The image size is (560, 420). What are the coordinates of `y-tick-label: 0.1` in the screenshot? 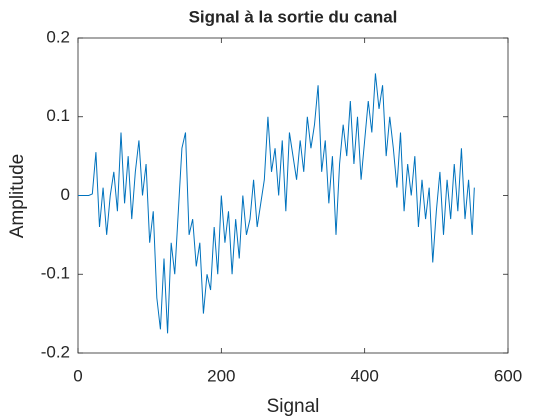 It's located at (58, 115).